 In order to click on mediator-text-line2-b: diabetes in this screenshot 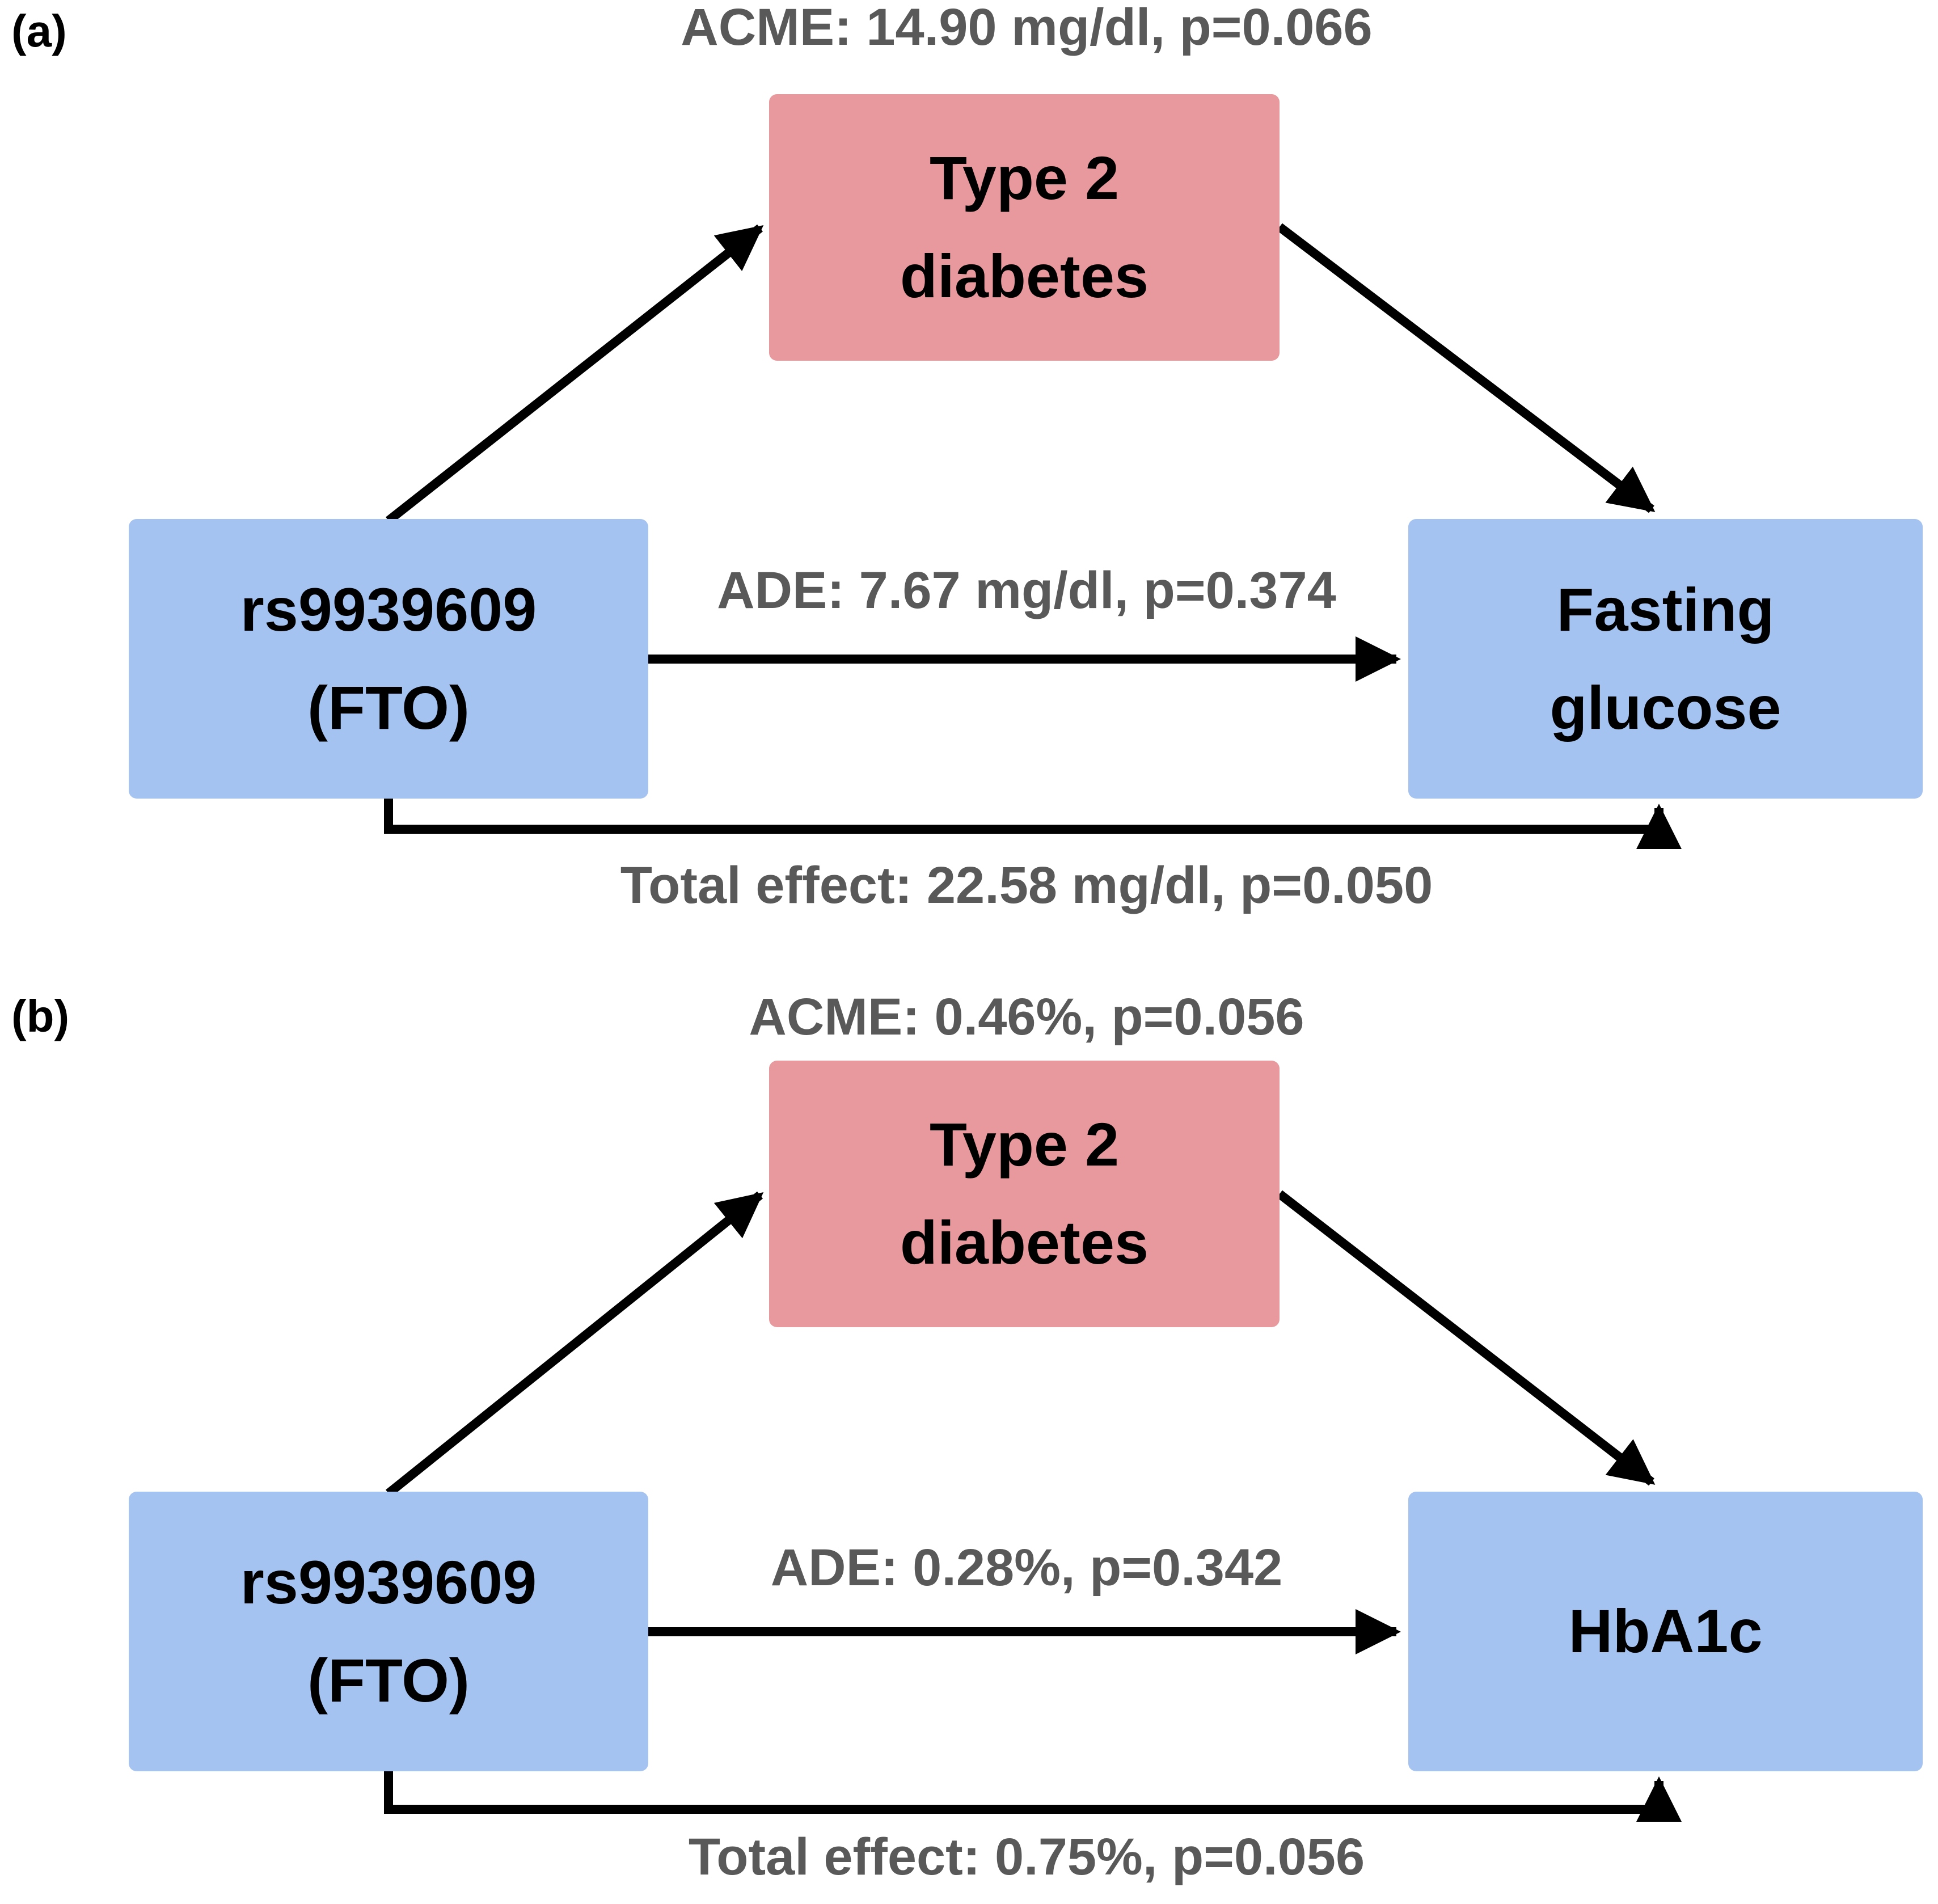, I will do `click(1024, 1242)`.